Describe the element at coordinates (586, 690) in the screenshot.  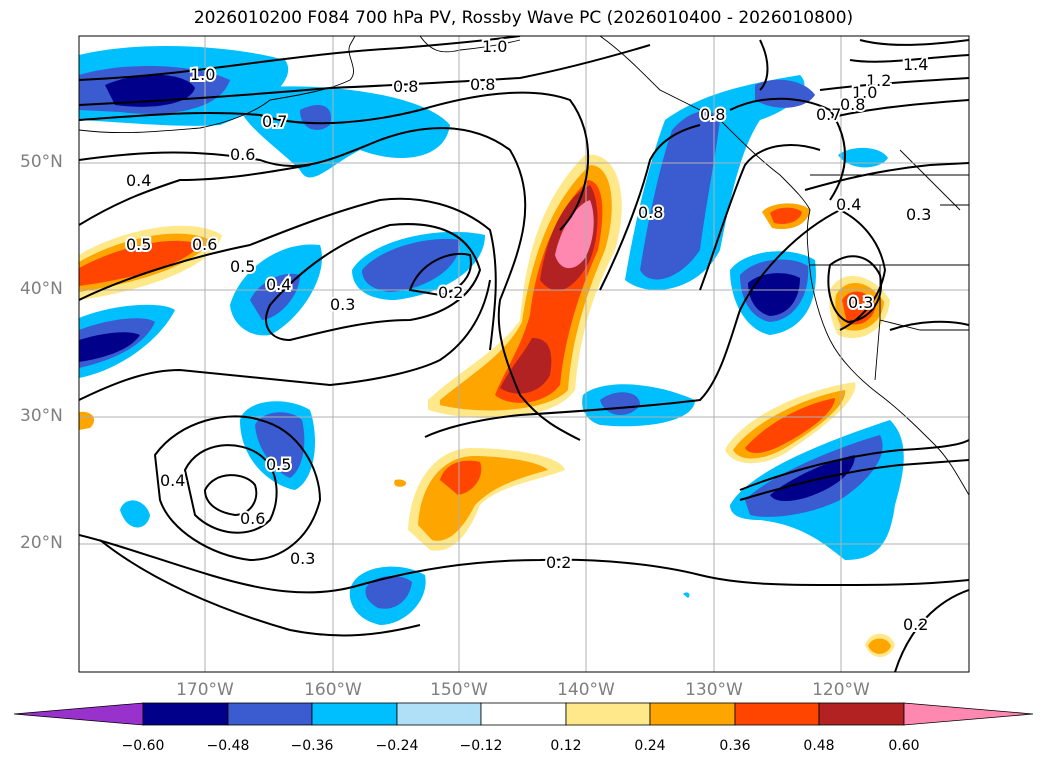
I see `lon-label: 140°W` at that location.